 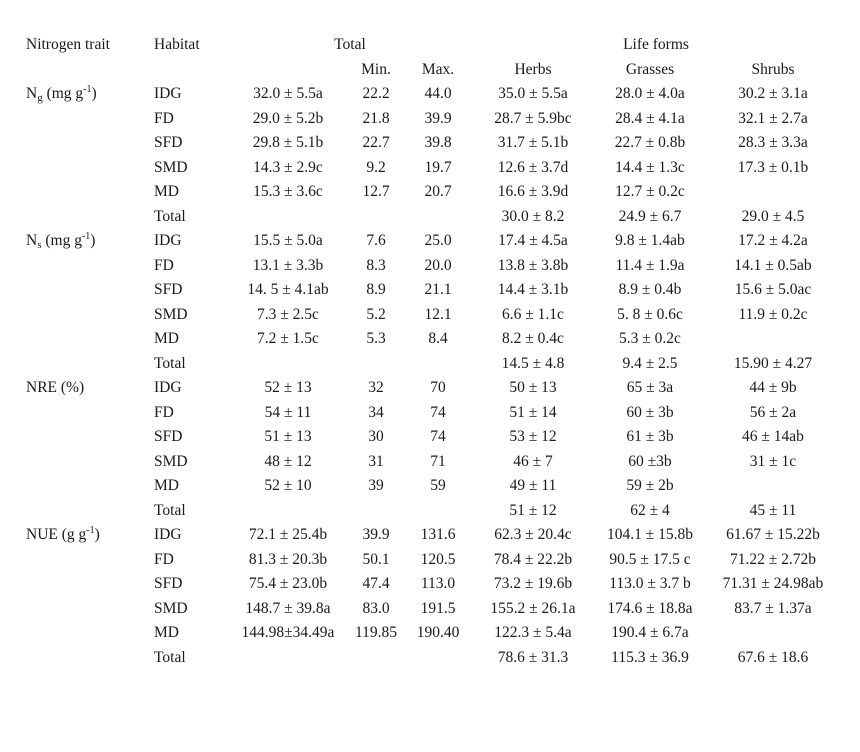 What do you see at coordinates (650, 118) in the screenshot?
I see `cell-grasses: 28.4 ± 4.1a` at bounding box center [650, 118].